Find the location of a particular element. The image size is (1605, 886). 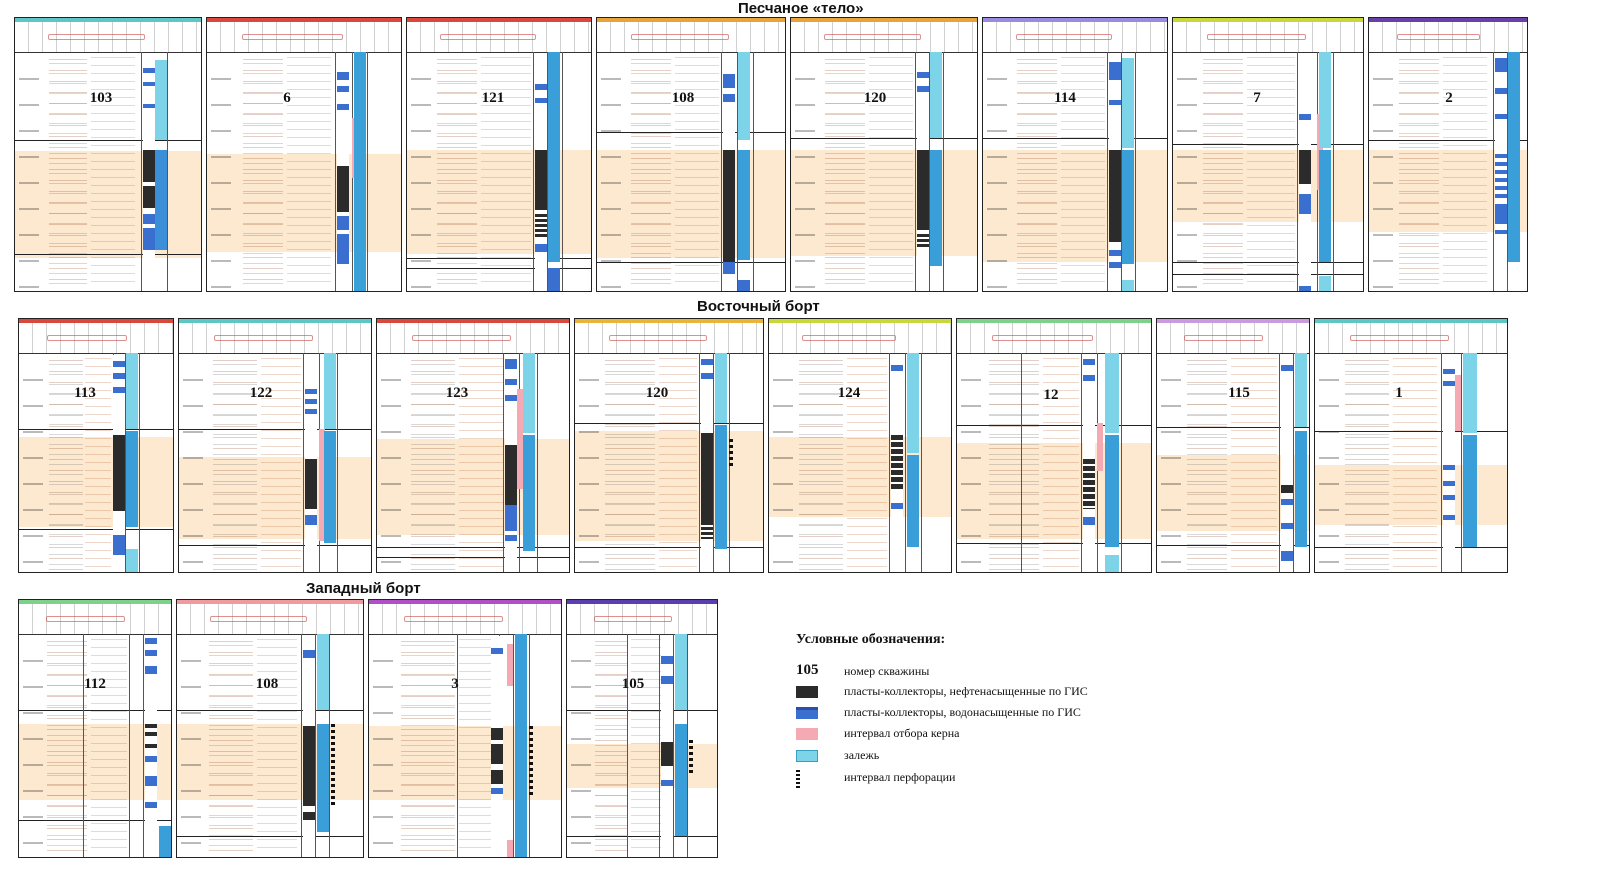

section-title-west-flank: Западный борт is located at coordinates (363, 588).